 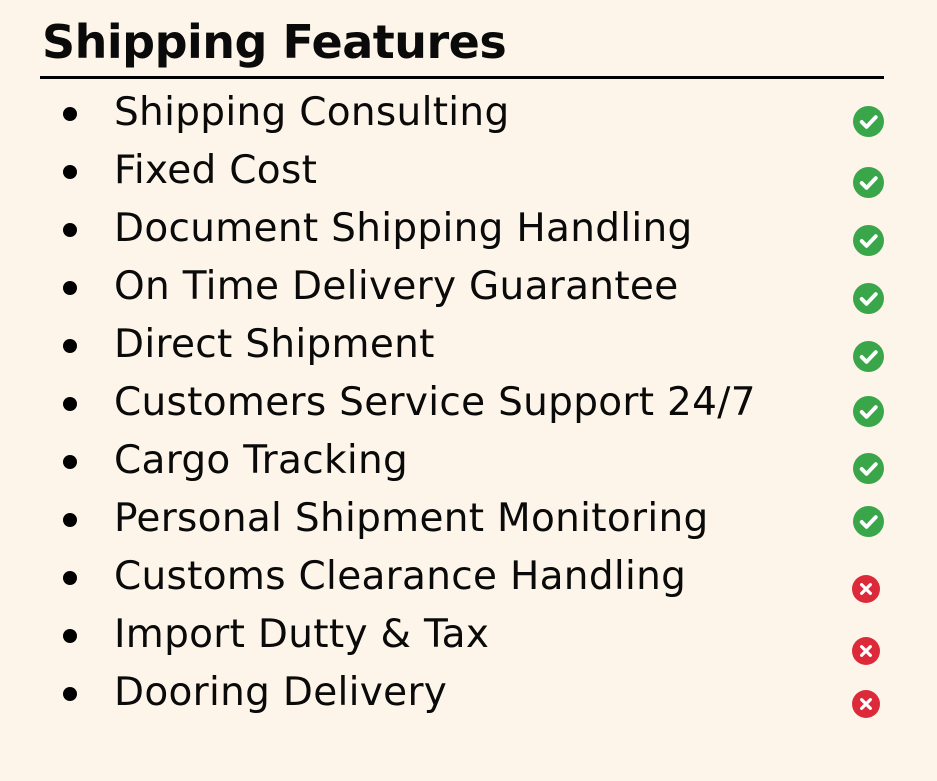 I want to click on list-item: Document Shipping Handling, so click(x=468, y=230).